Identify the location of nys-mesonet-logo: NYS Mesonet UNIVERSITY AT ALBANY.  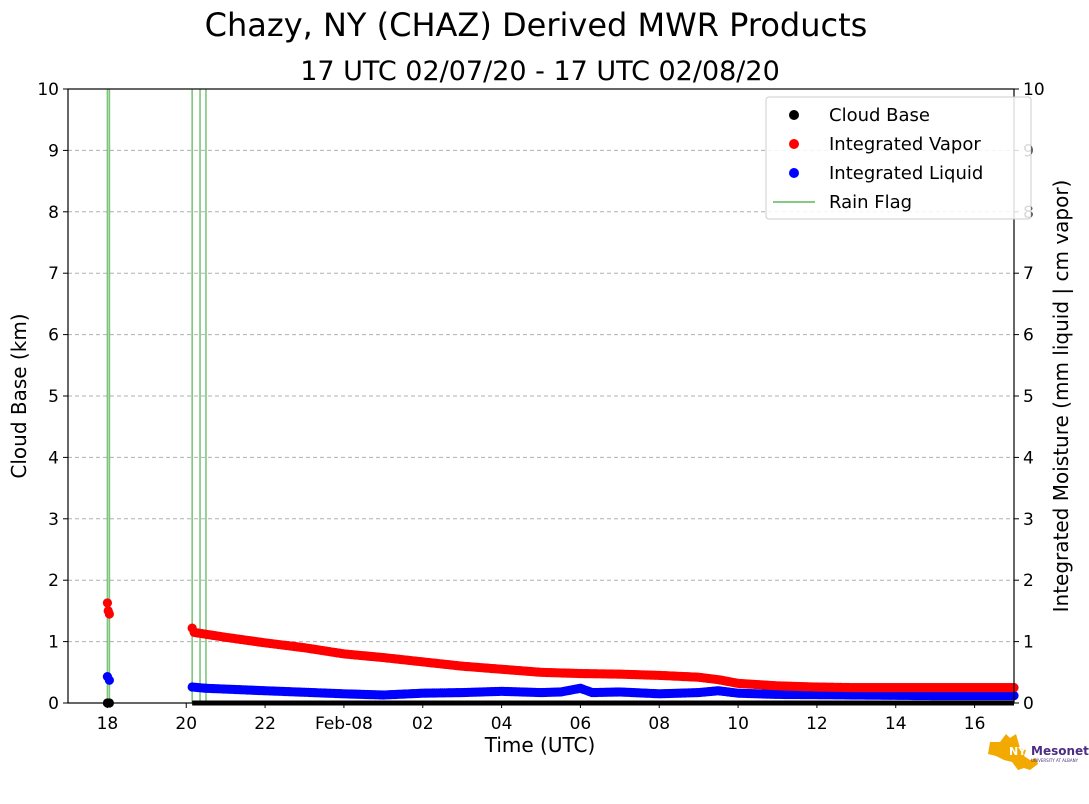
(1038, 752).